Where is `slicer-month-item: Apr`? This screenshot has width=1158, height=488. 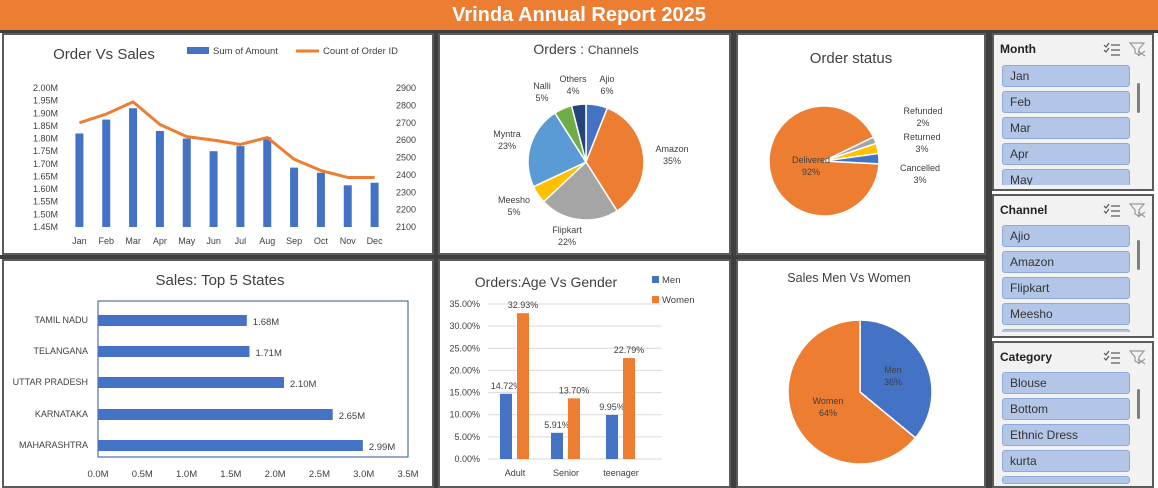 slicer-month-item: Apr is located at coordinates (1066, 154).